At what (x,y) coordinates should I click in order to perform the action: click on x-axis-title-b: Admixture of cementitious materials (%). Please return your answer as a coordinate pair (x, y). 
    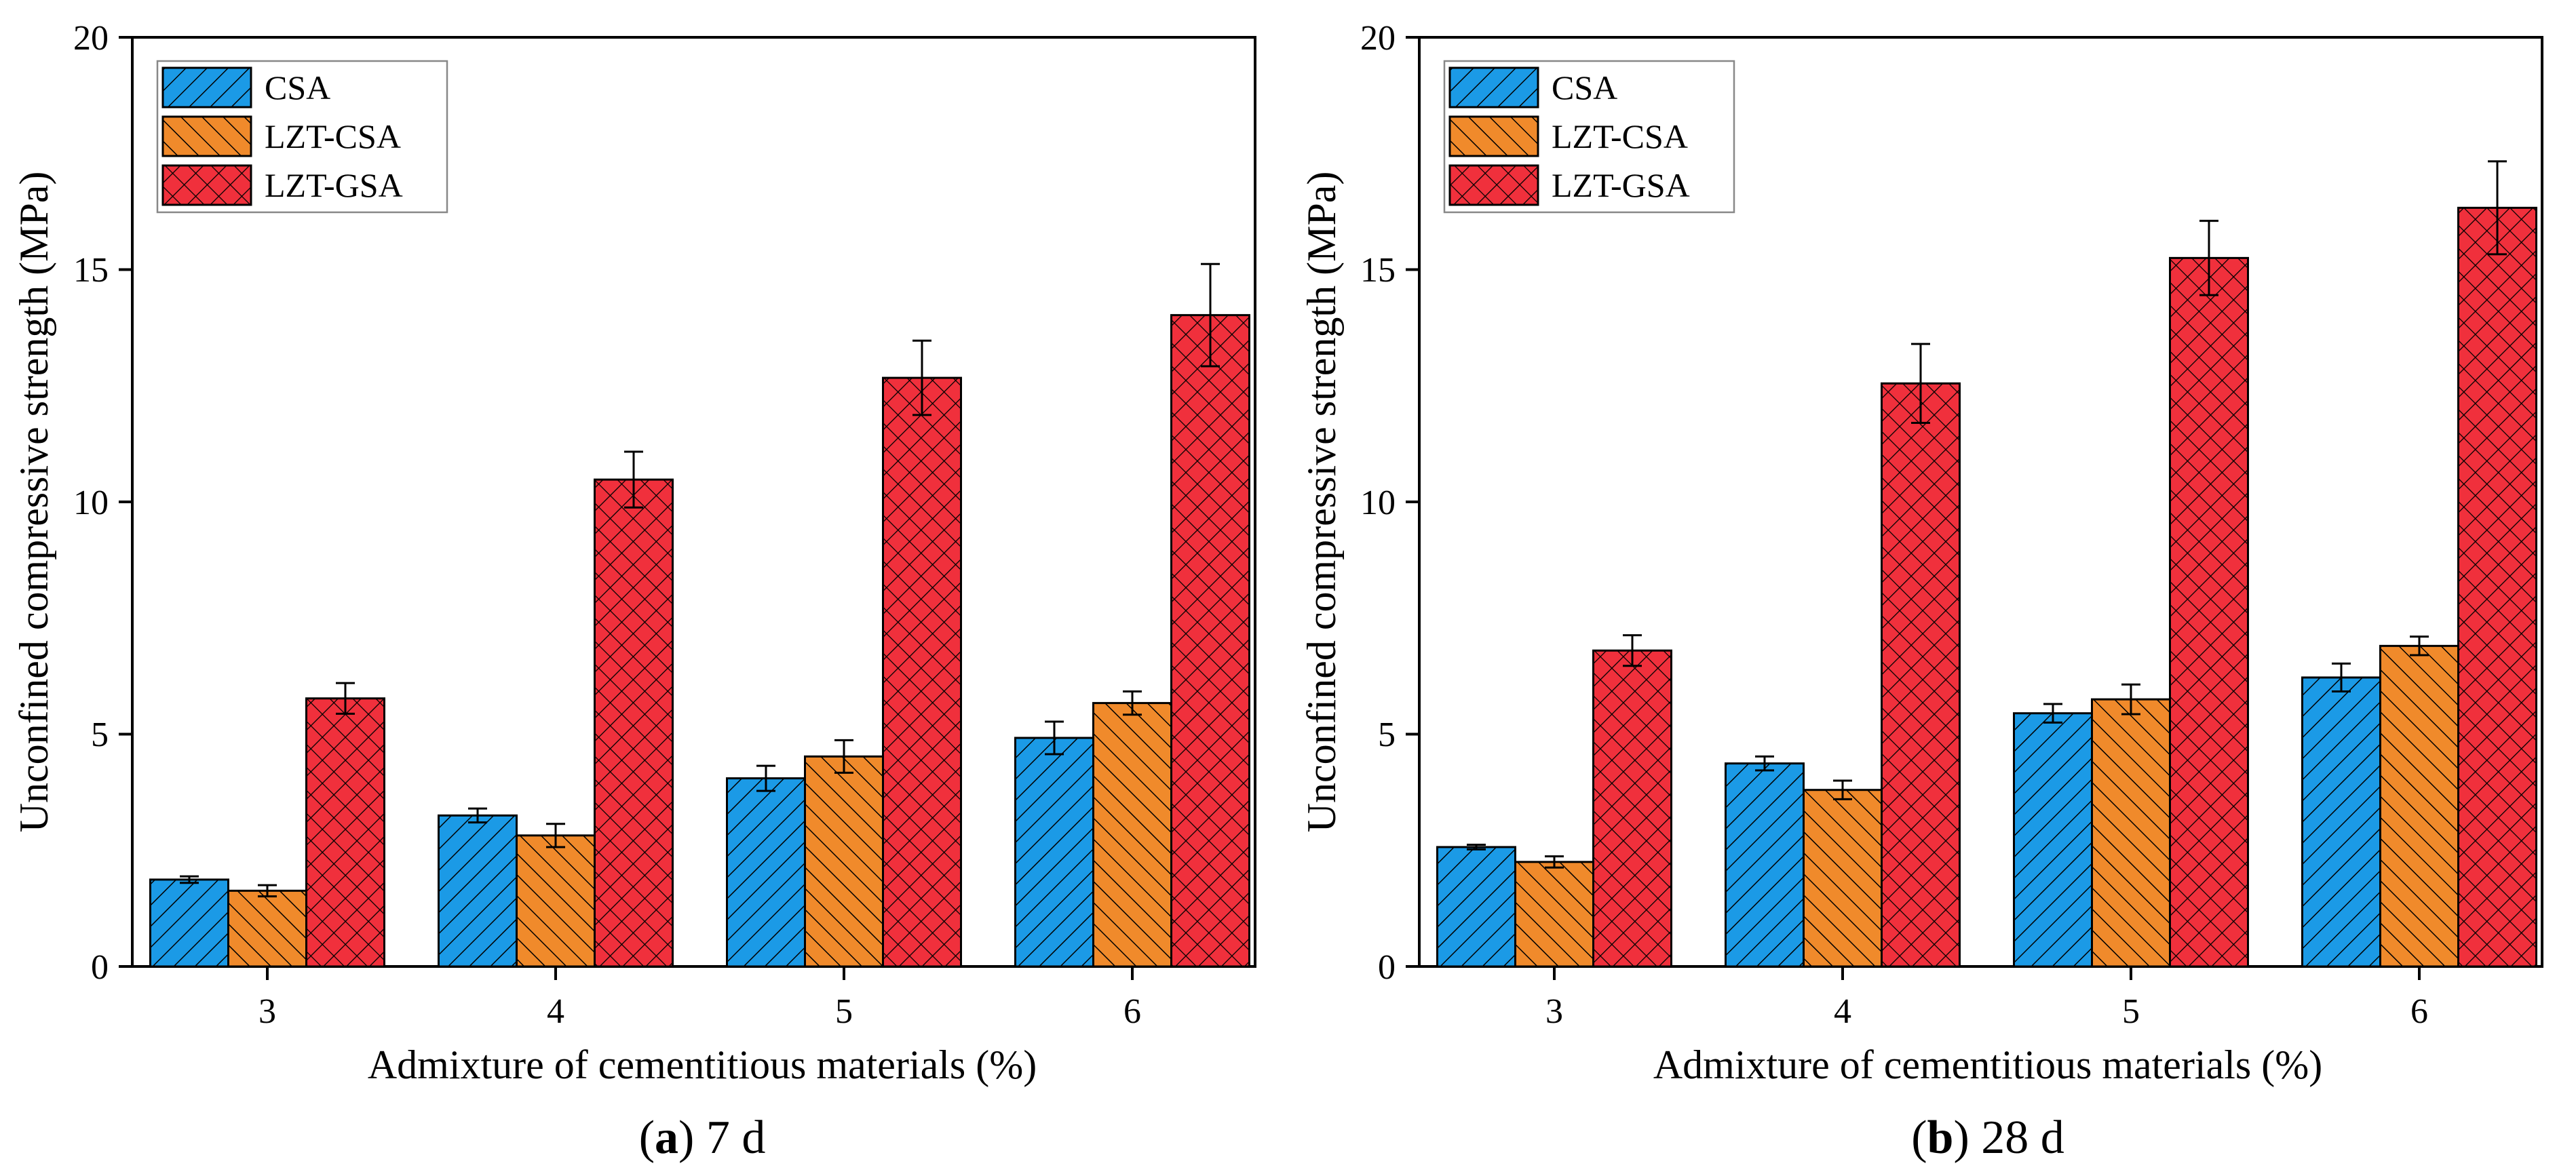
    Looking at the image, I should click on (1987, 1065).